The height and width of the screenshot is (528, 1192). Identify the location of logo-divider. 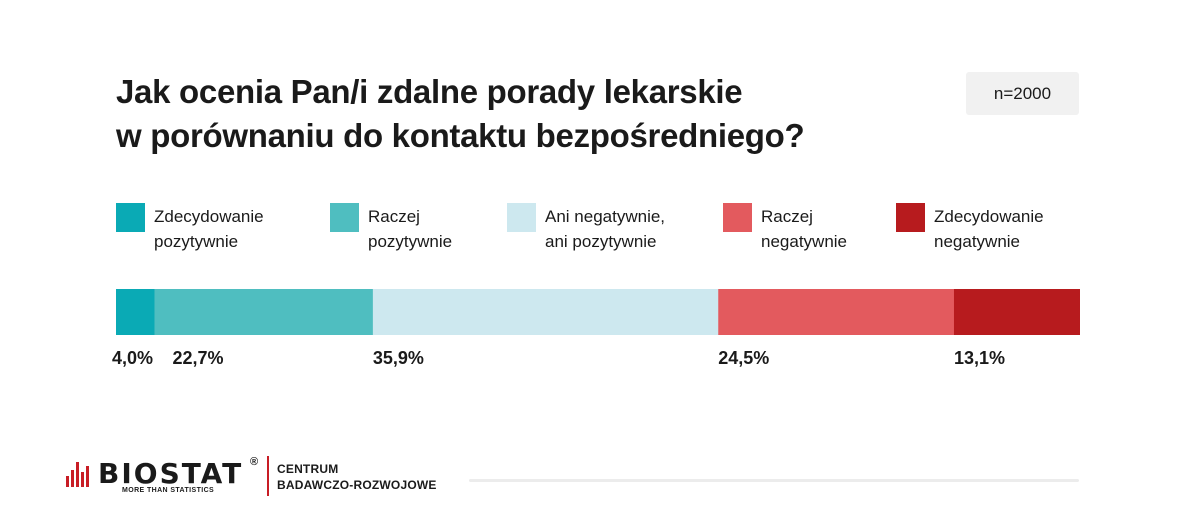
(268, 476).